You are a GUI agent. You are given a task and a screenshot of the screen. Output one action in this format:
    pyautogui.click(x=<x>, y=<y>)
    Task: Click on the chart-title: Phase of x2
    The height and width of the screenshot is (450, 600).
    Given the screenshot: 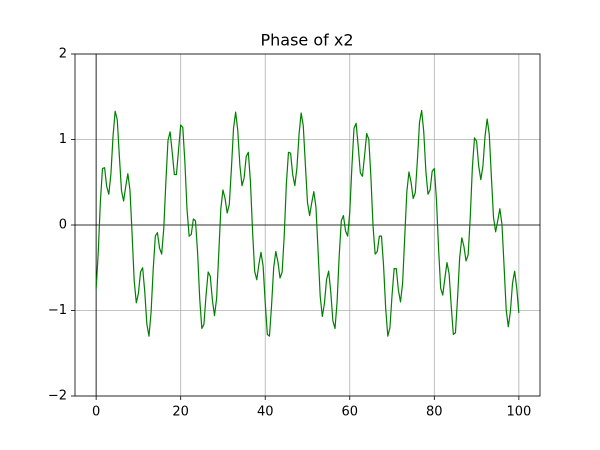 What is the action you would take?
    pyautogui.click(x=306, y=40)
    